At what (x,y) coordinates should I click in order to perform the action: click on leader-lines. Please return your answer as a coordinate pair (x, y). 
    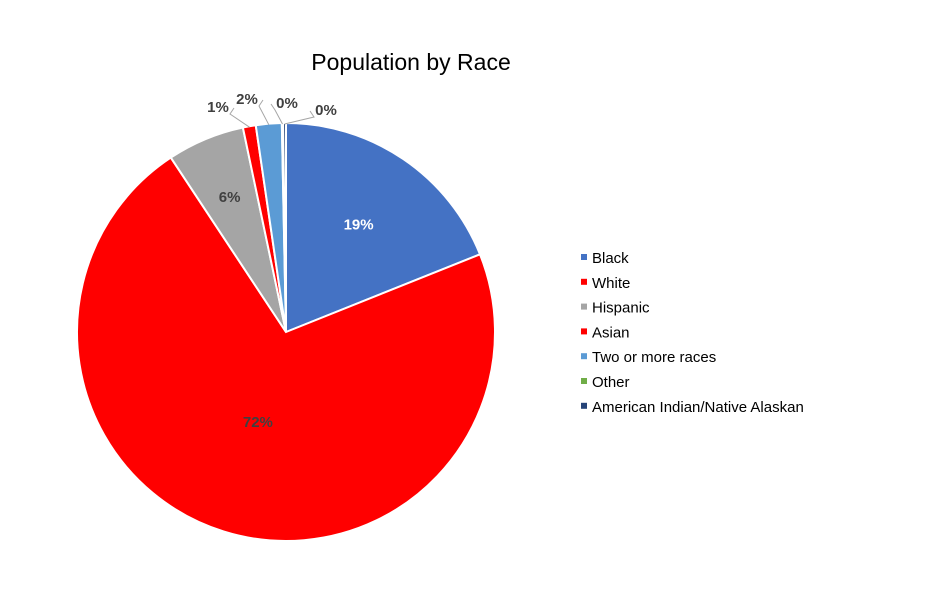
    Looking at the image, I should click on (272, 113).